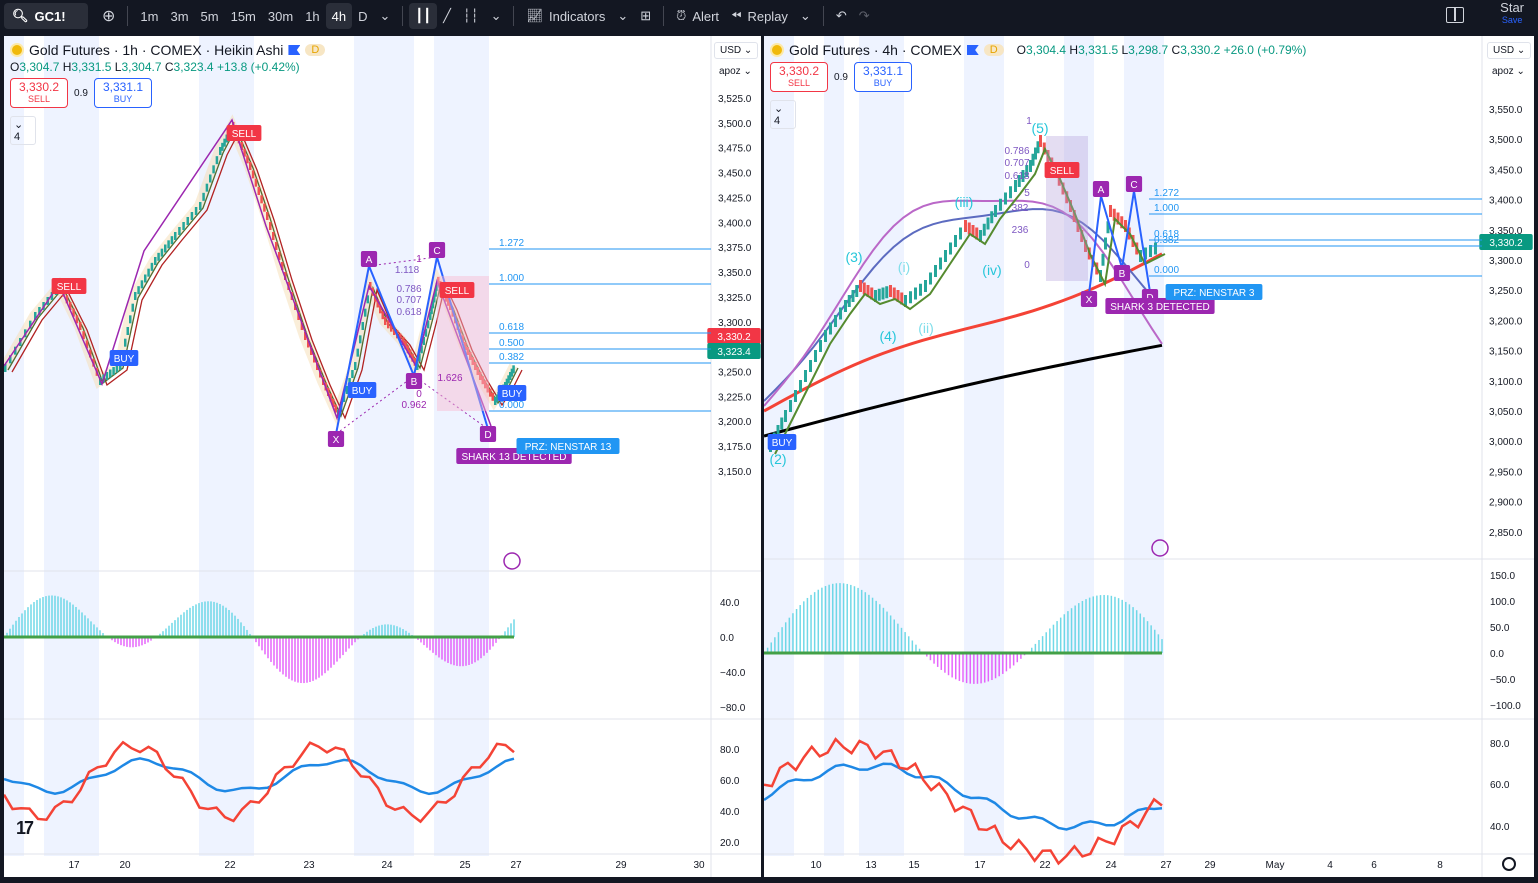 This screenshot has width=1538, height=883. What do you see at coordinates (413, 405) in the screenshot?
I see `fib-ratio: 0.962` at bounding box center [413, 405].